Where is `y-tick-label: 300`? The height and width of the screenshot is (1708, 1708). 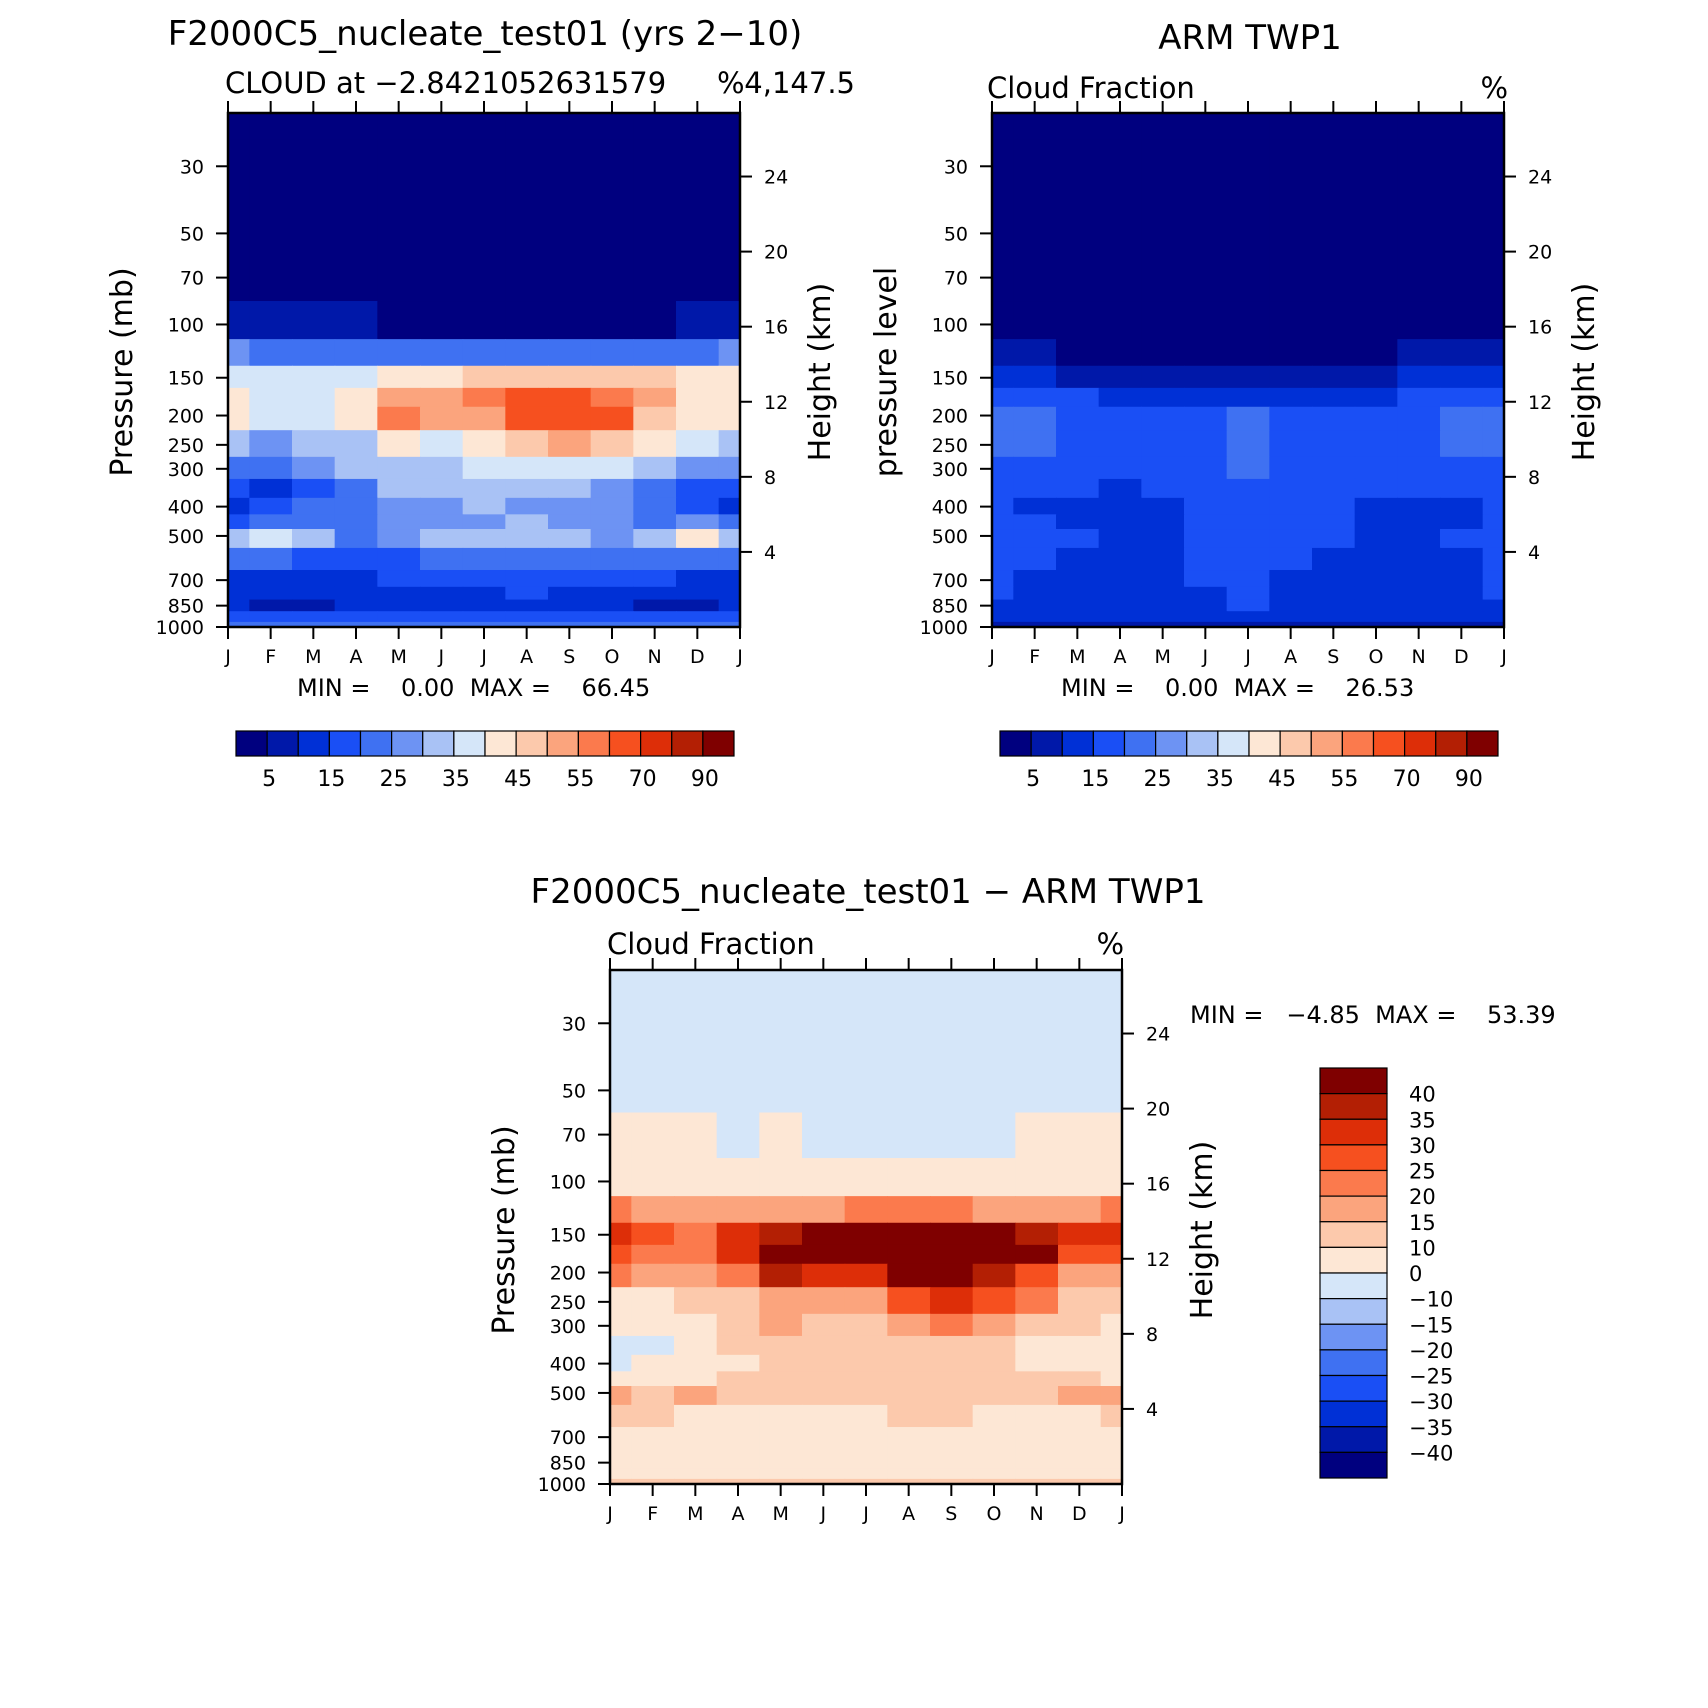 y-tick-label: 300 is located at coordinates (950, 470).